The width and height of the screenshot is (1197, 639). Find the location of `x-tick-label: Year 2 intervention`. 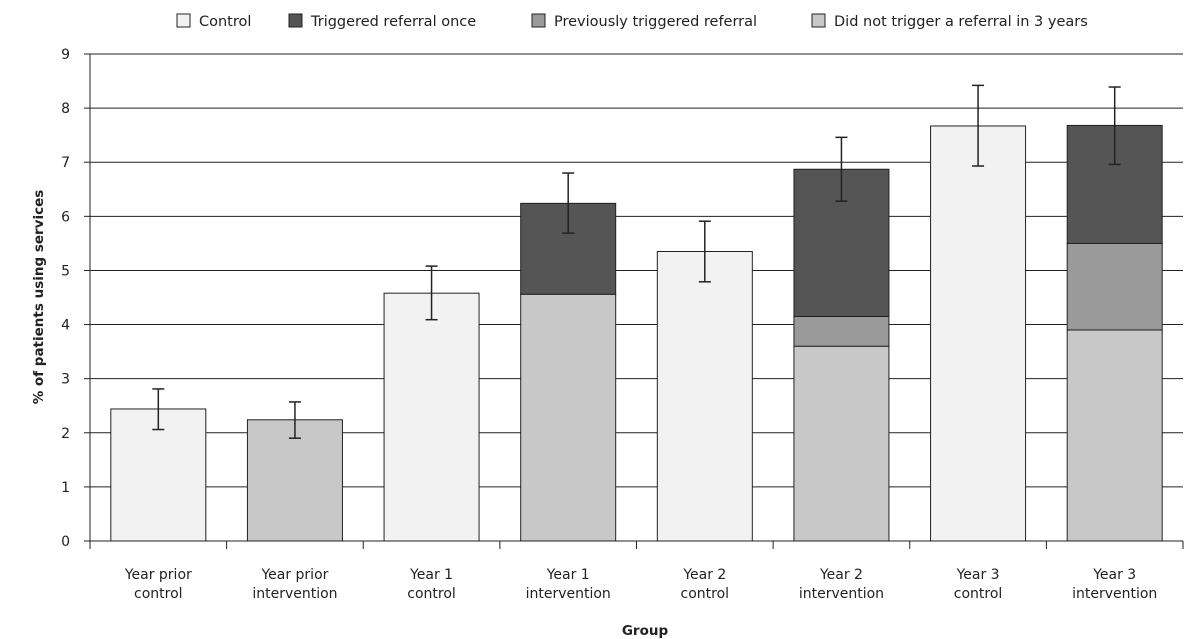

x-tick-label: Year 2 intervention is located at coordinates (841, 584).